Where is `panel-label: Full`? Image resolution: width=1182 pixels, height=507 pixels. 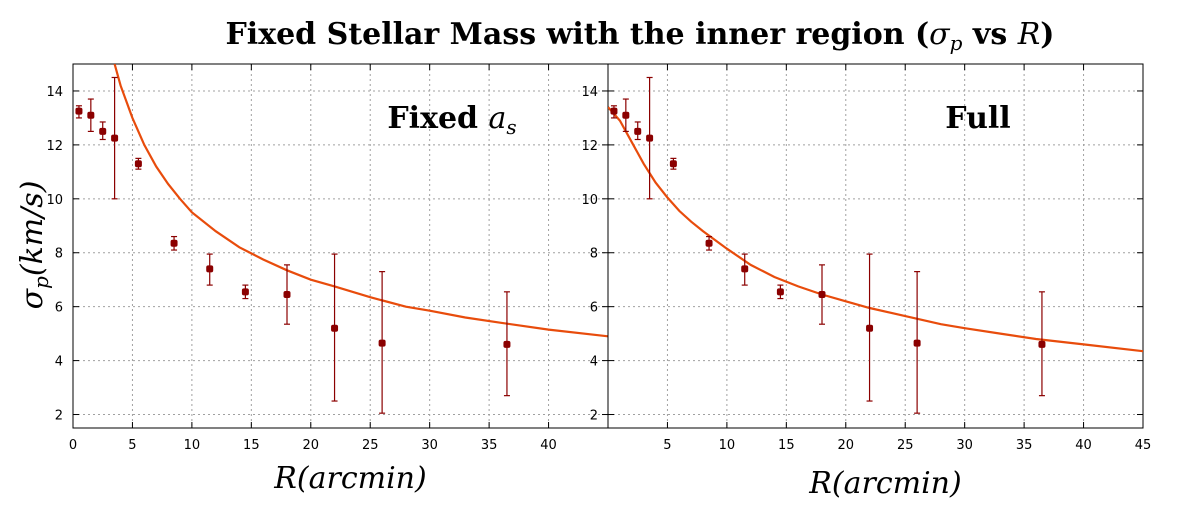
panel-label: Full is located at coordinates (977, 118).